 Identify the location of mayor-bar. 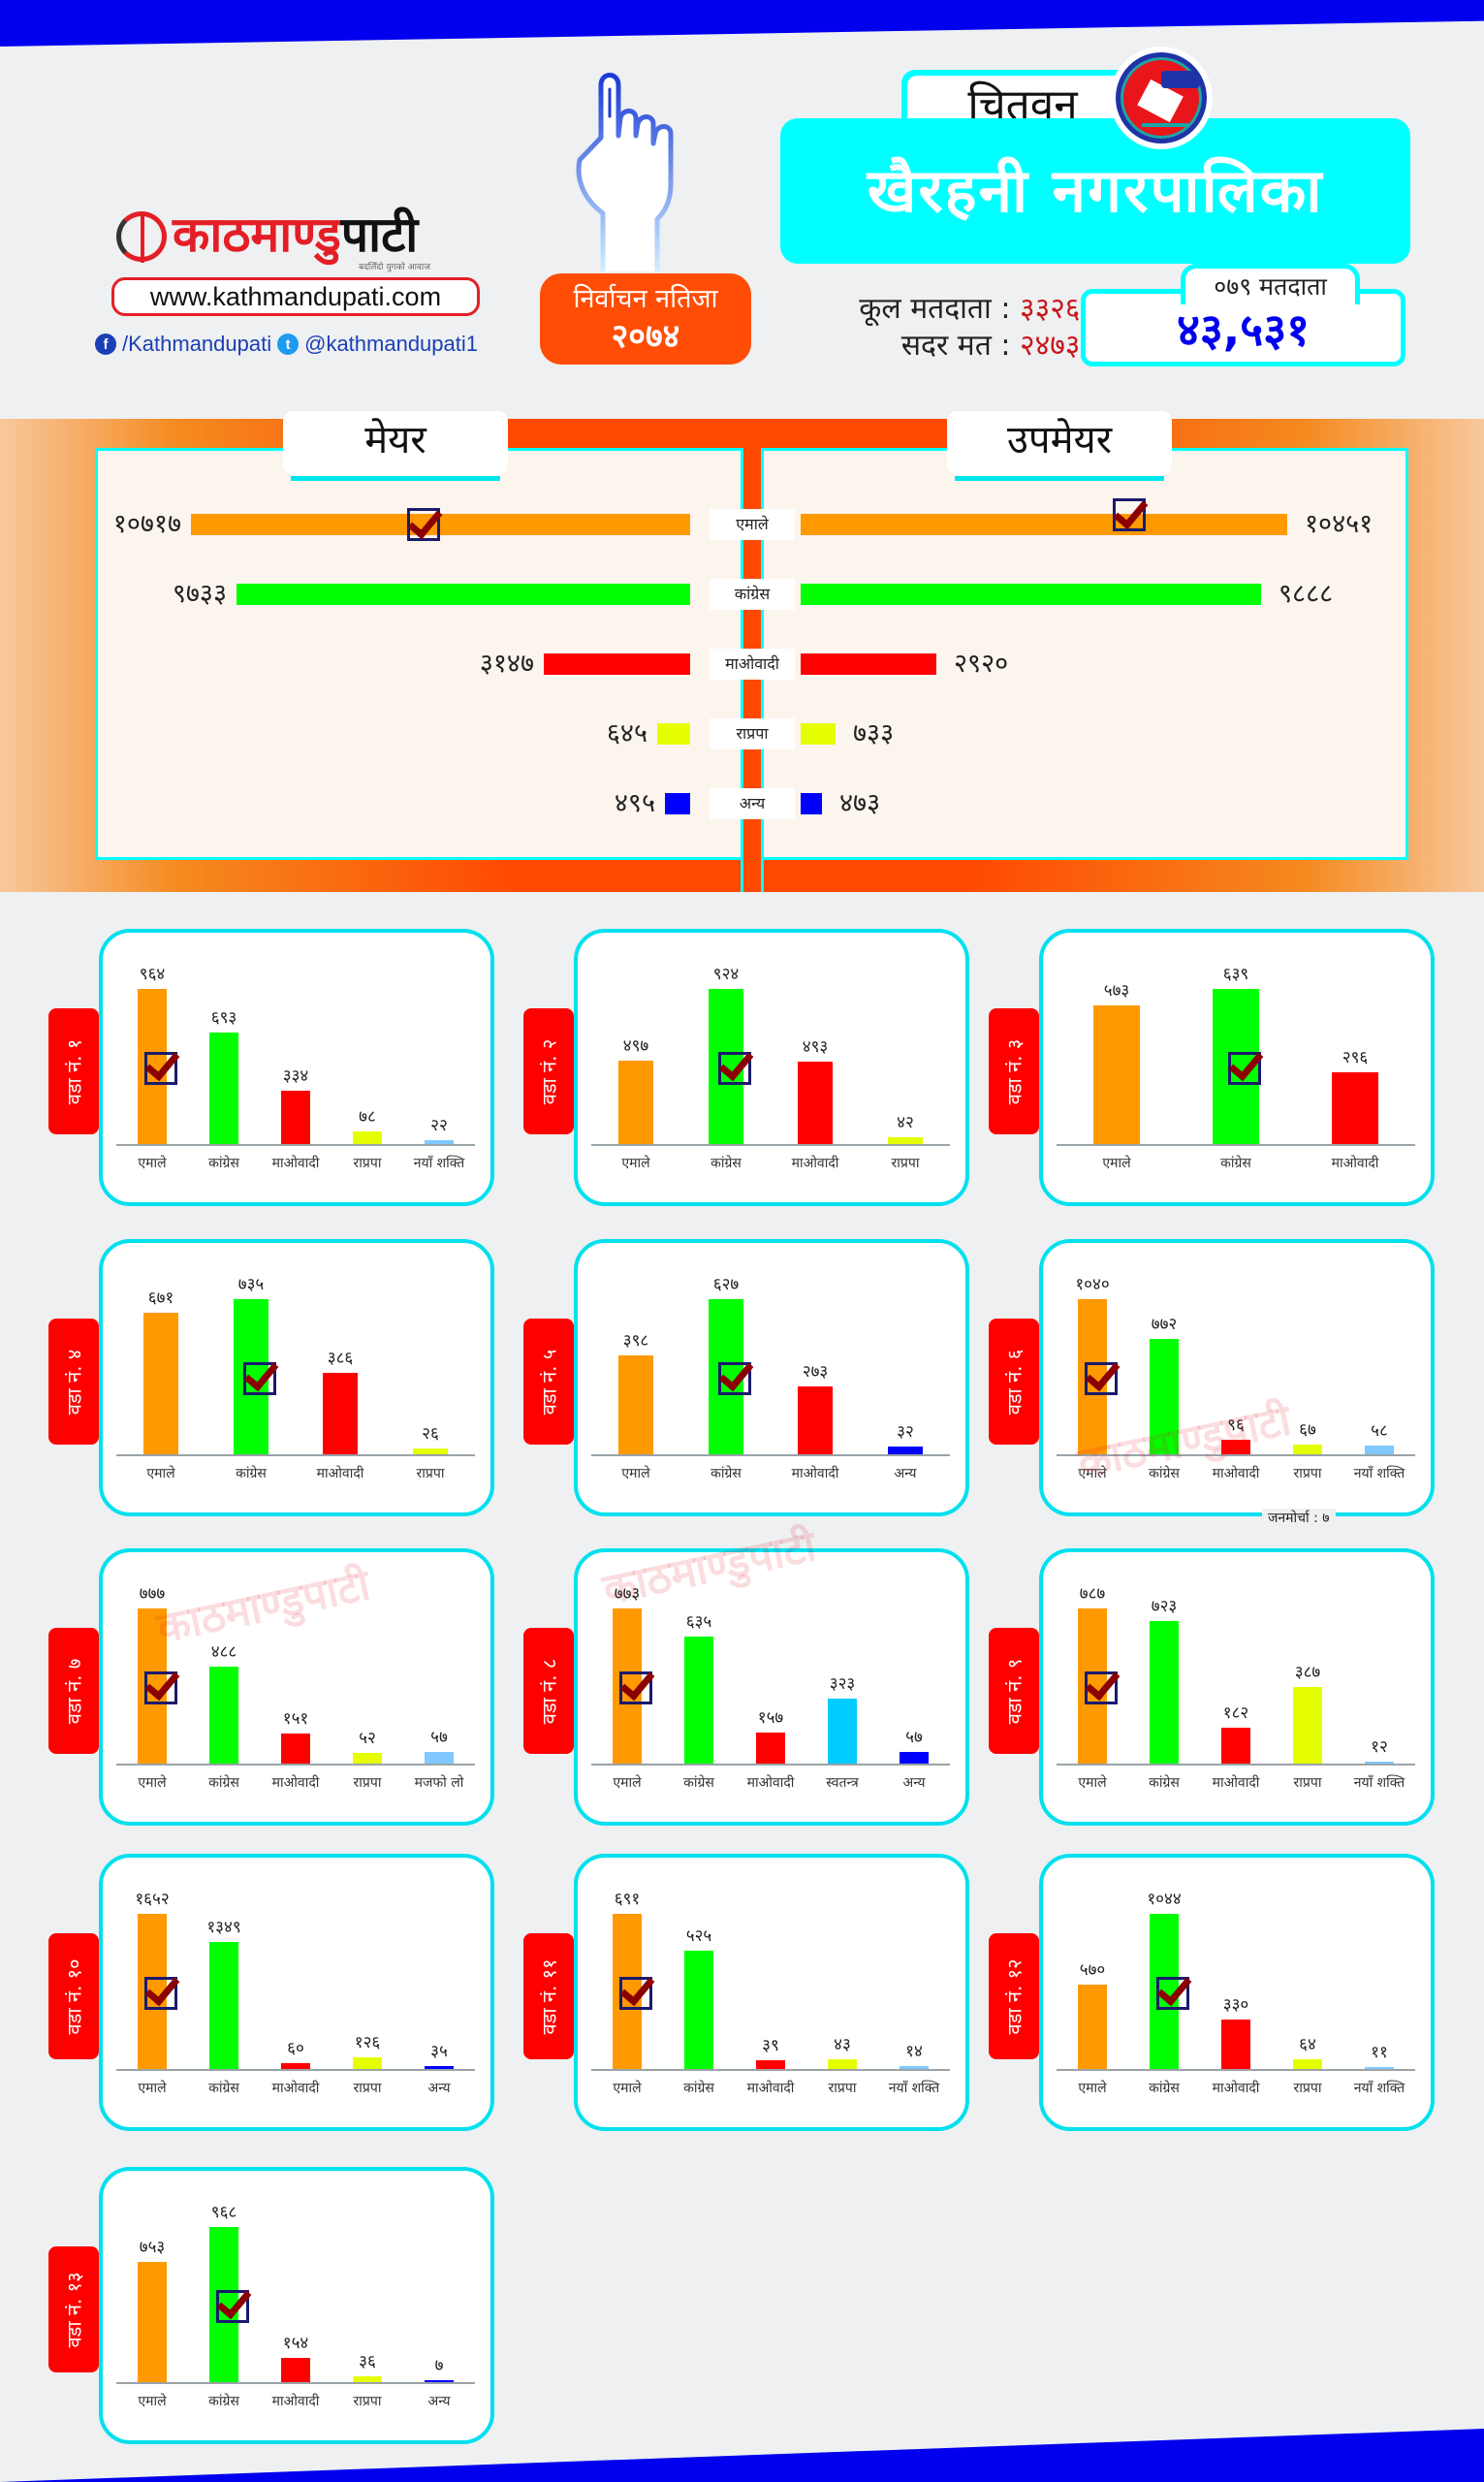
(440, 524).